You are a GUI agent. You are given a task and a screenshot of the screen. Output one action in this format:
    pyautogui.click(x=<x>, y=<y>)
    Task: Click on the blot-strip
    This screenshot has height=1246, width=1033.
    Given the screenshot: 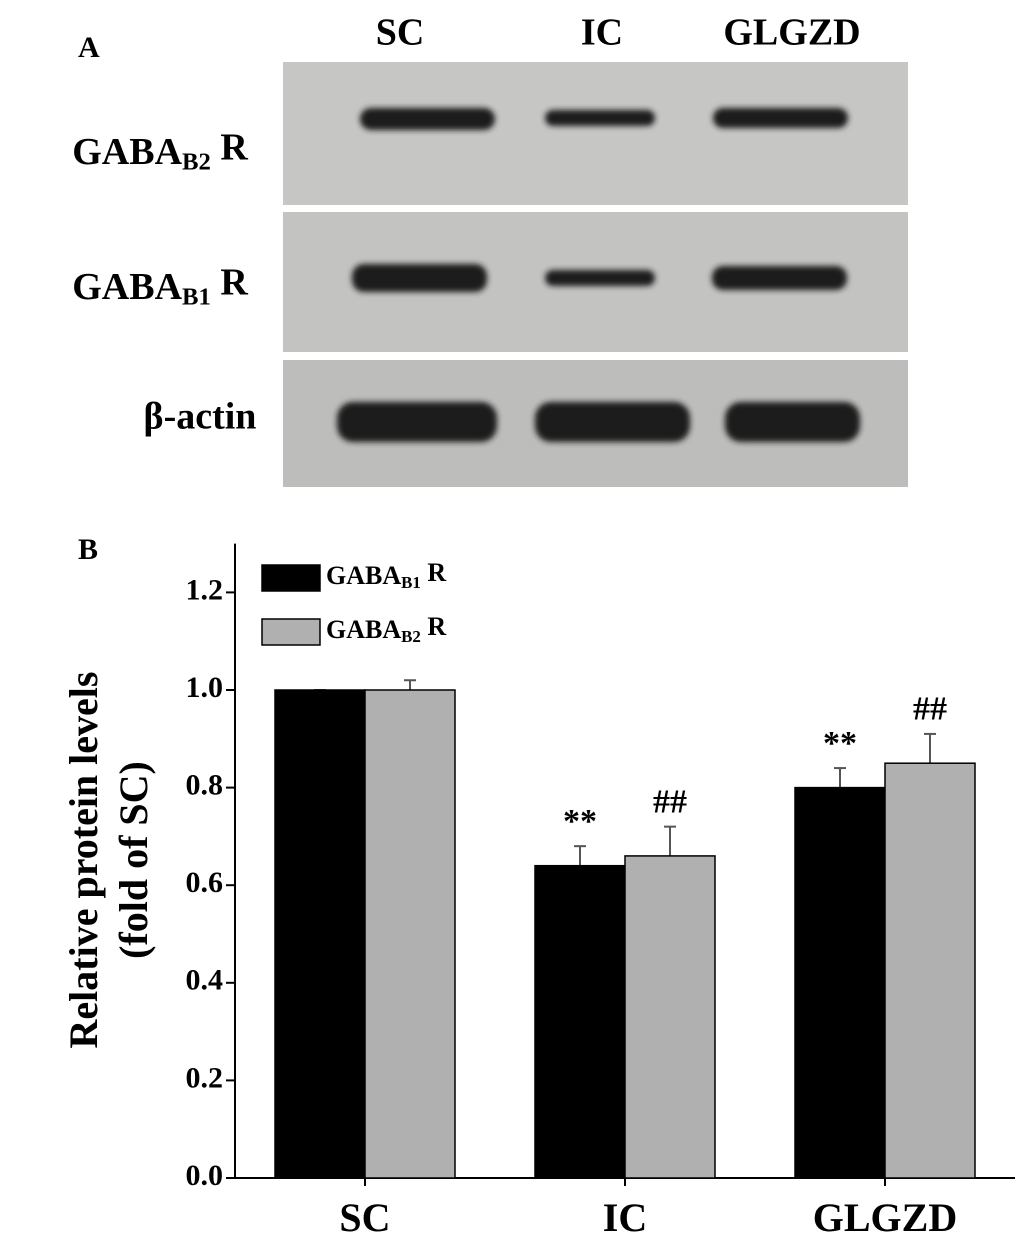 What is the action you would take?
    pyautogui.click(x=595, y=133)
    